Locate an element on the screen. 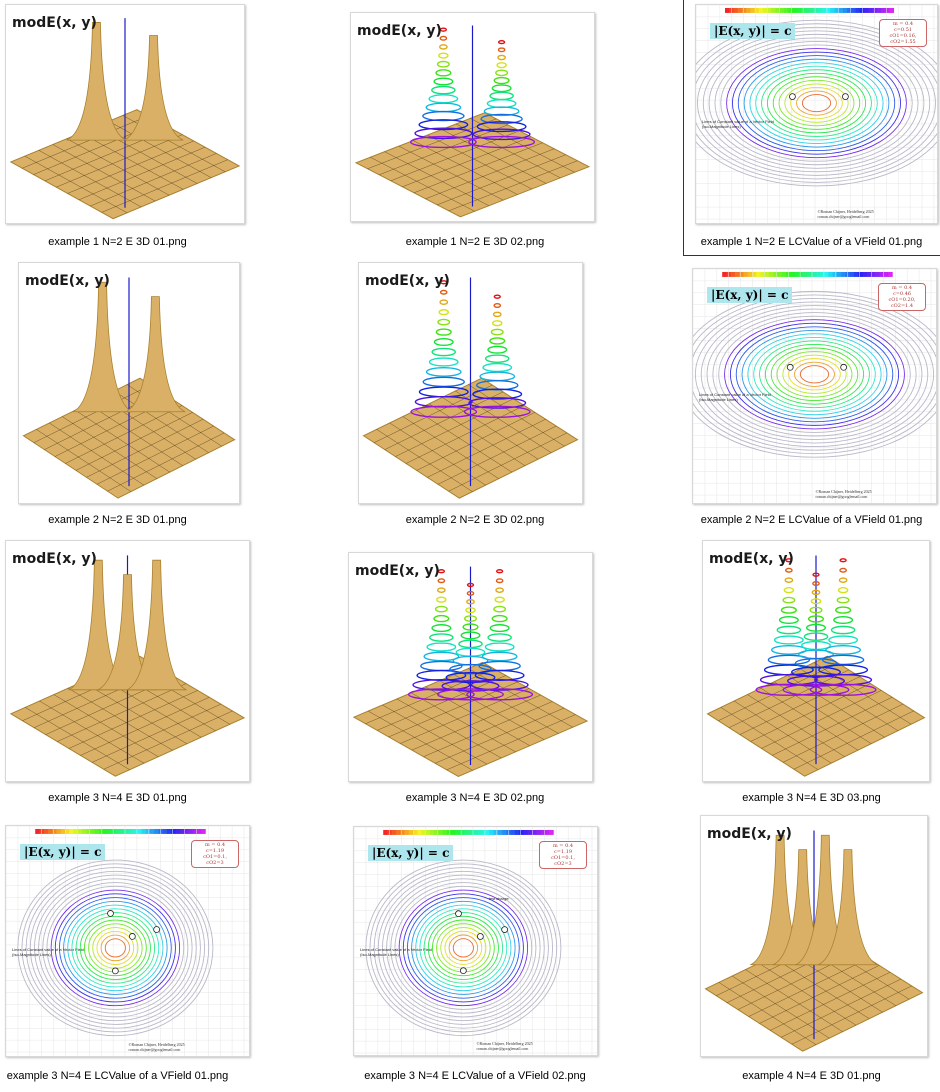  parameter-box: m = 0.4 c=0.46 cO1=0.20, cO2=1.4 is located at coordinates (902, 297).